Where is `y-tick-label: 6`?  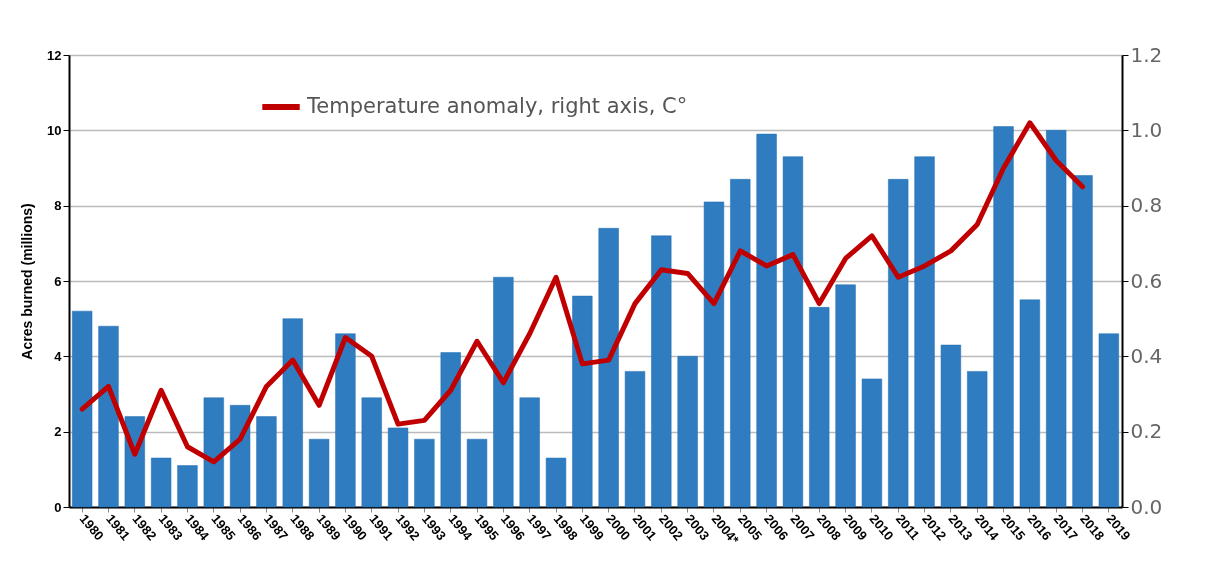
y-tick-label: 6 is located at coordinates (58, 281).